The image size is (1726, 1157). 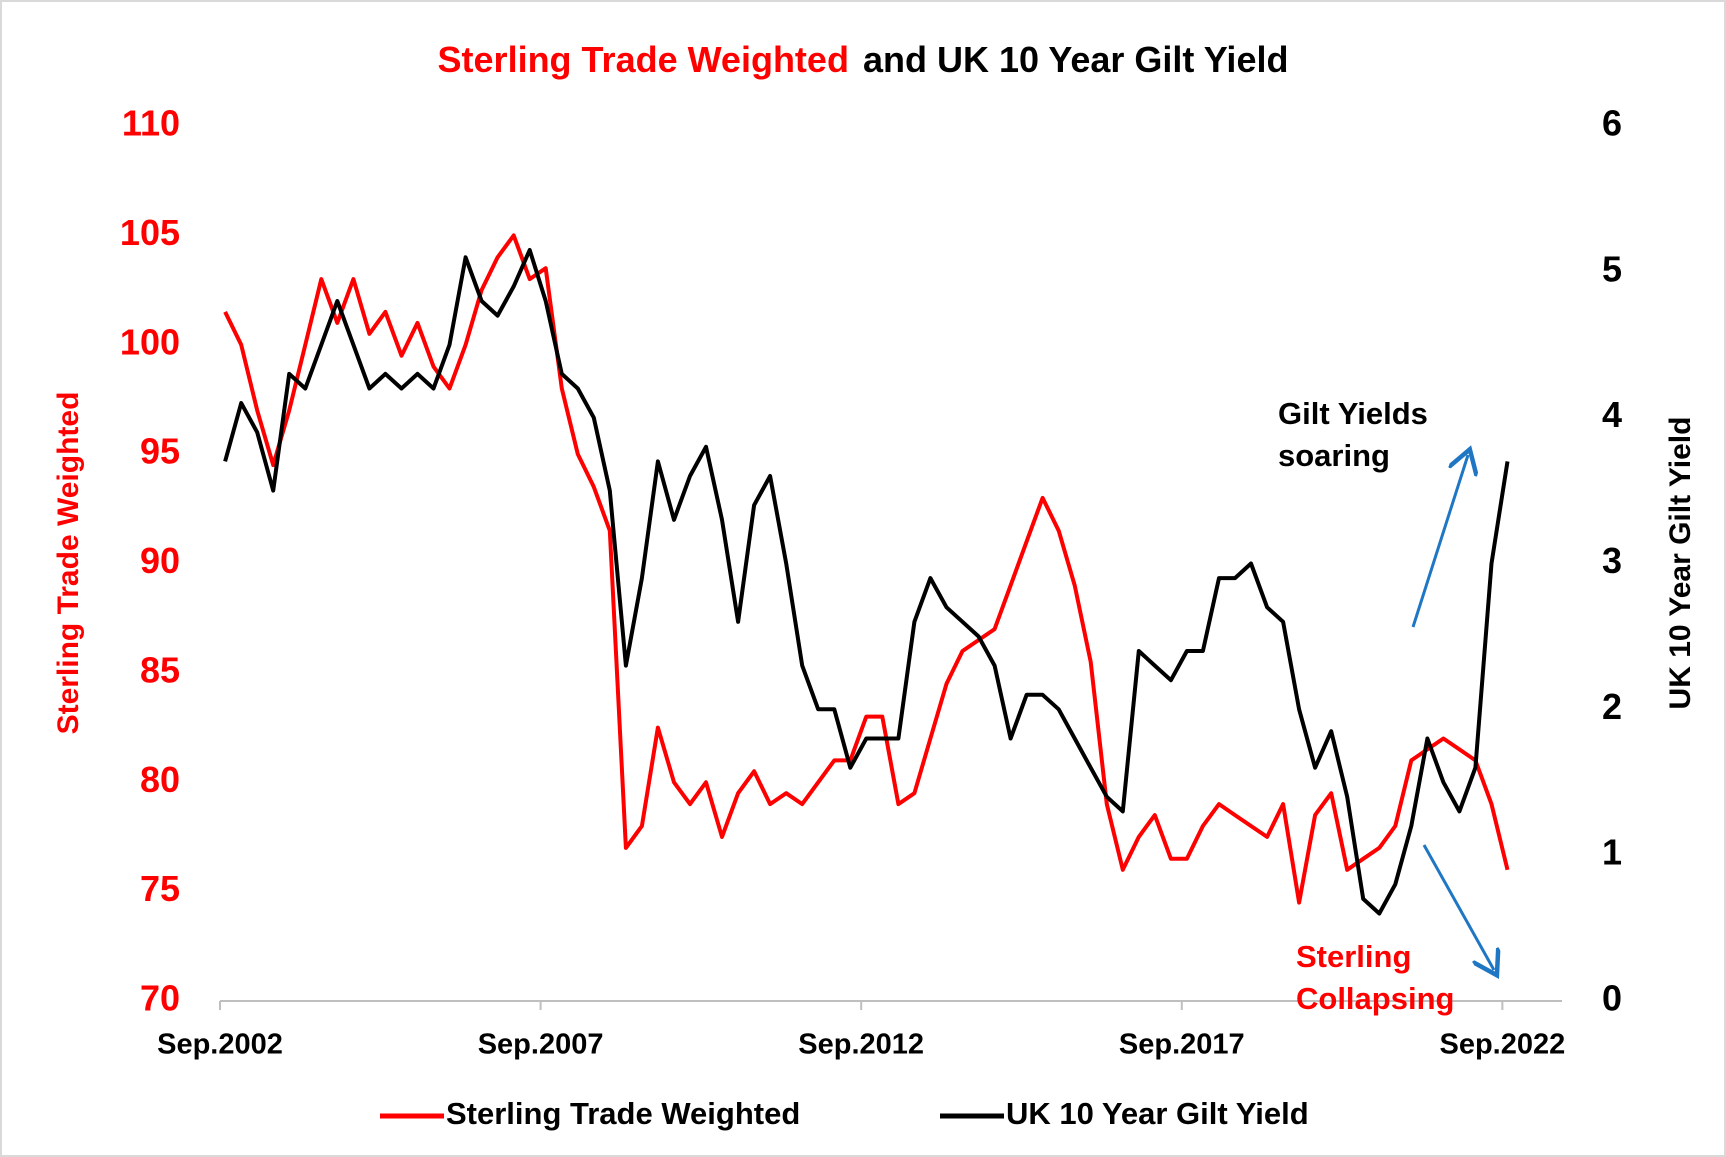 What do you see at coordinates (160, 451) in the screenshot?
I see `y-tick-label: 95` at bounding box center [160, 451].